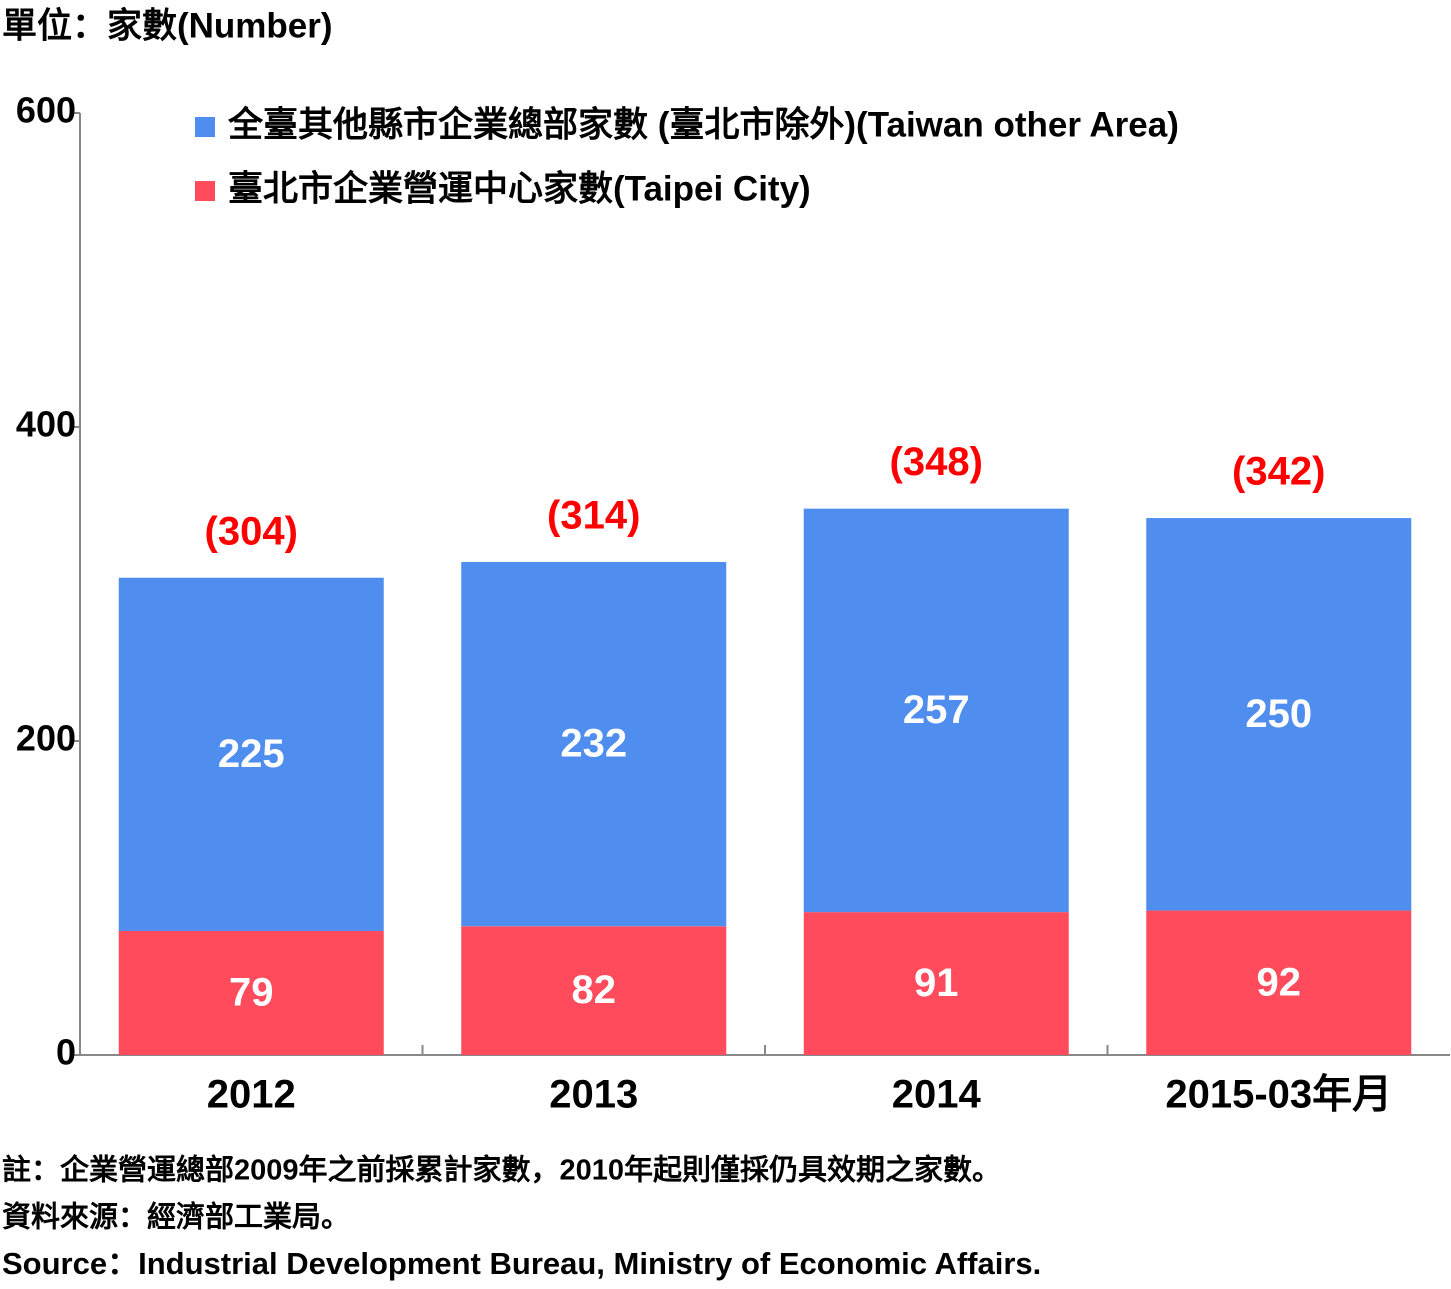 The height and width of the screenshot is (1289, 1451). Describe the element at coordinates (46, 110) in the screenshot. I see `y-tick-label: 600` at that location.